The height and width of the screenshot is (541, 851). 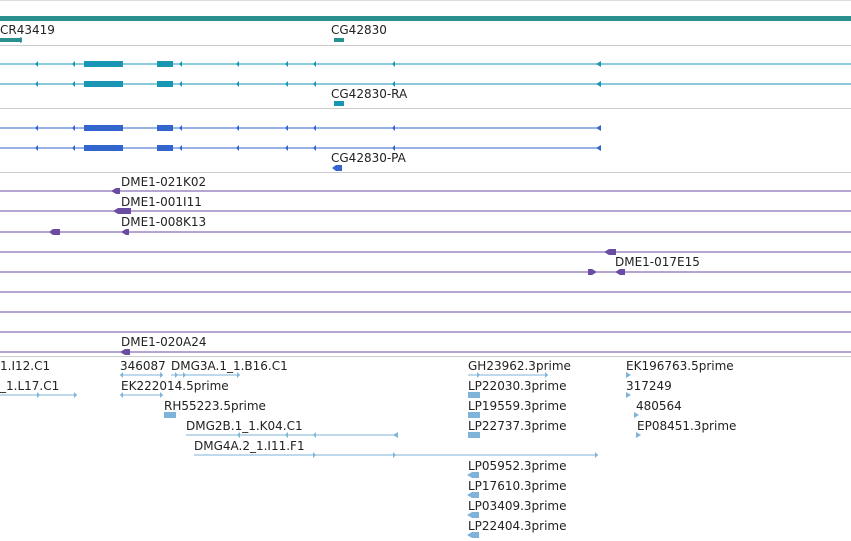 What do you see at coordinates (175, 386) in the screenshot?
I see `est-label: EK222014.5prime` at bounding box center [175, 386].